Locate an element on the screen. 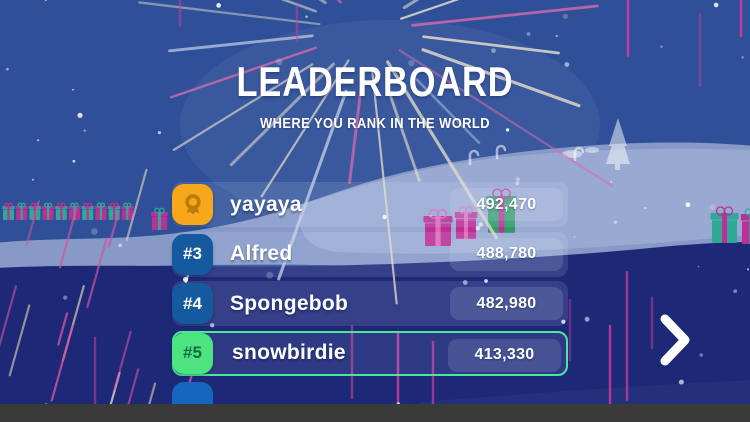 The height and width of the screenshot is (422, 750). leaderboard-row-3: #4 Spongebob 482,980 is located at coordinates (370, 303).